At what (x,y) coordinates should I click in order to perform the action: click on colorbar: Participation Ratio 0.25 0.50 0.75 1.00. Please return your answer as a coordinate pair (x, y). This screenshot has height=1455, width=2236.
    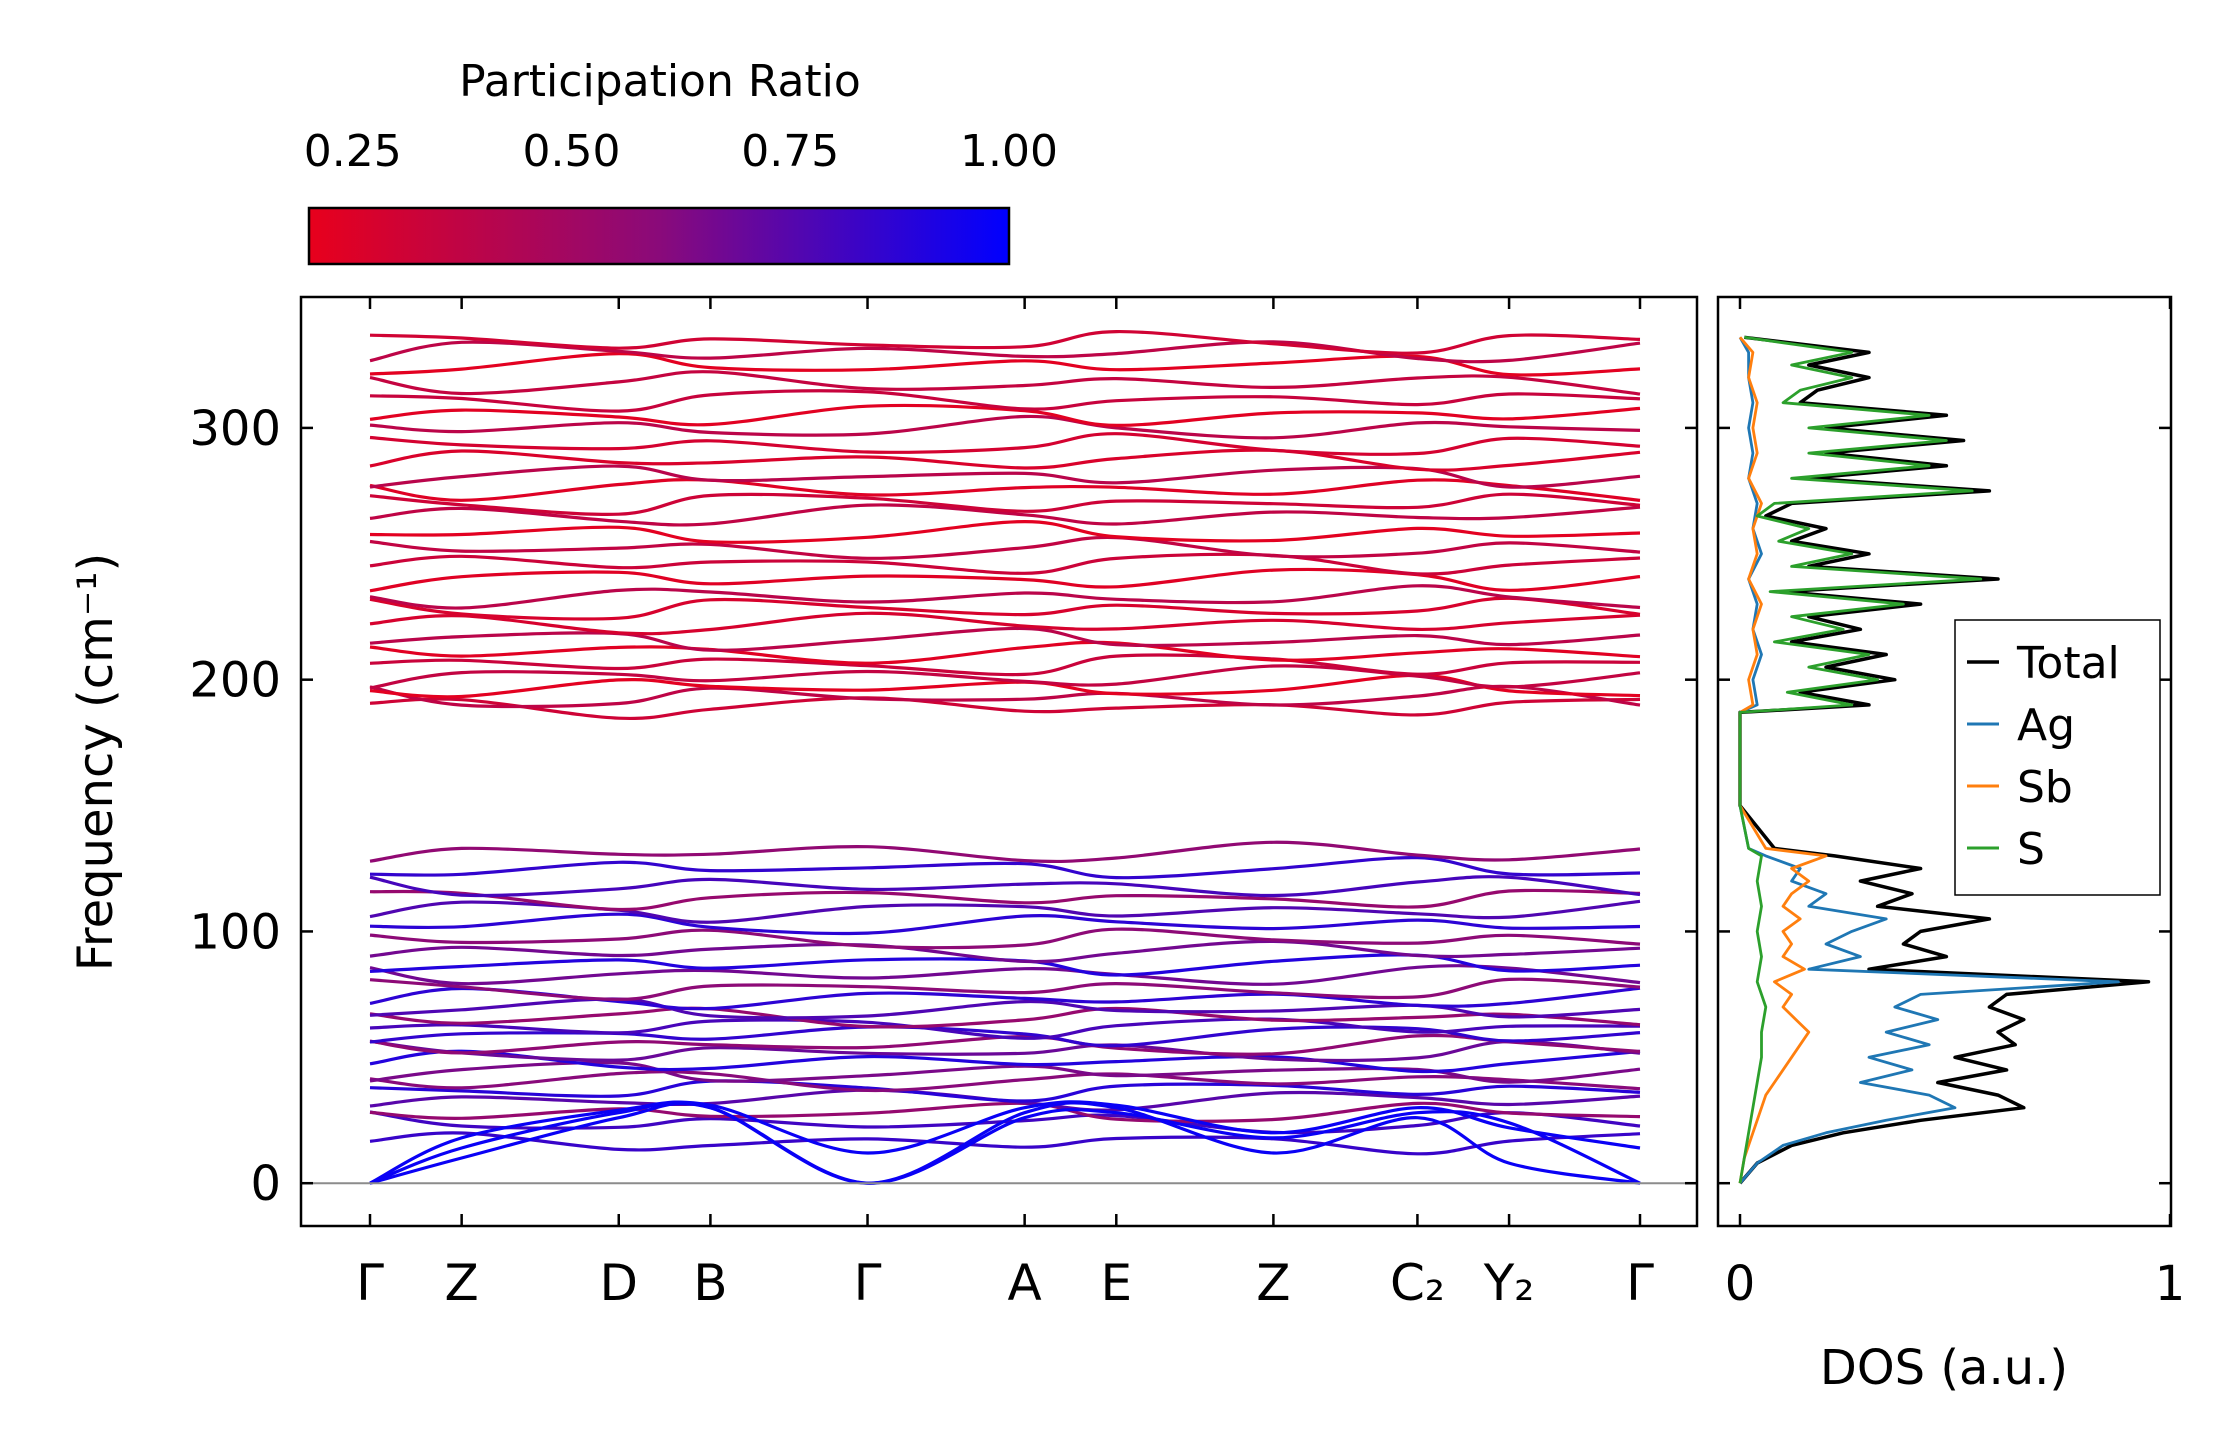
    Looking at the image, I should click on (681, 161).